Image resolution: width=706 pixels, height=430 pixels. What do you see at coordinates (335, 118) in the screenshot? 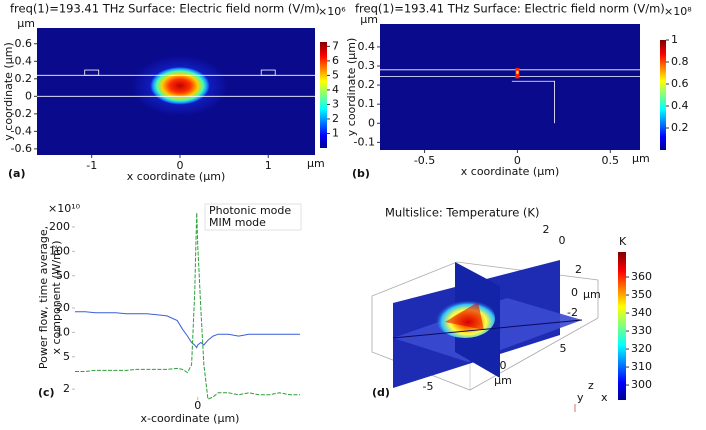
I see `colorbar-tick-label: 2` at bounding box center [335, 118].